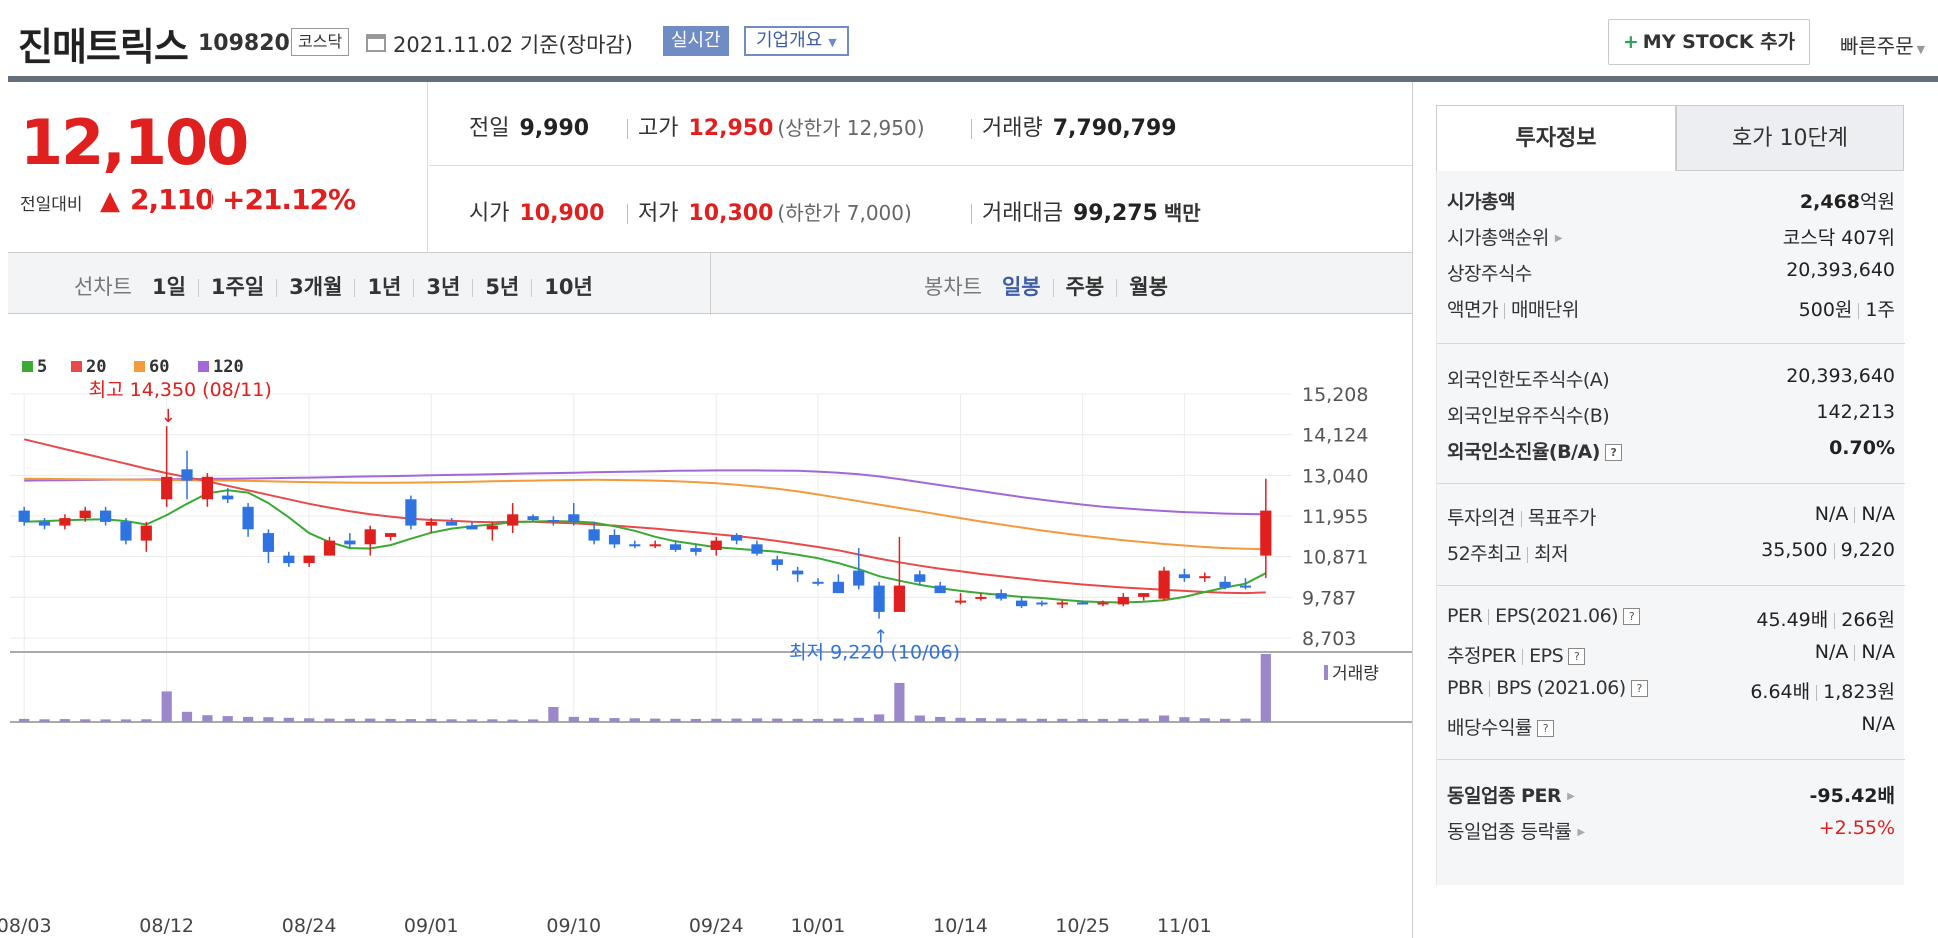 This screenshot has width=1938, height=938. I want to click on high-price: 고가 12,950 (상한가 12,950), so click(776, 126).